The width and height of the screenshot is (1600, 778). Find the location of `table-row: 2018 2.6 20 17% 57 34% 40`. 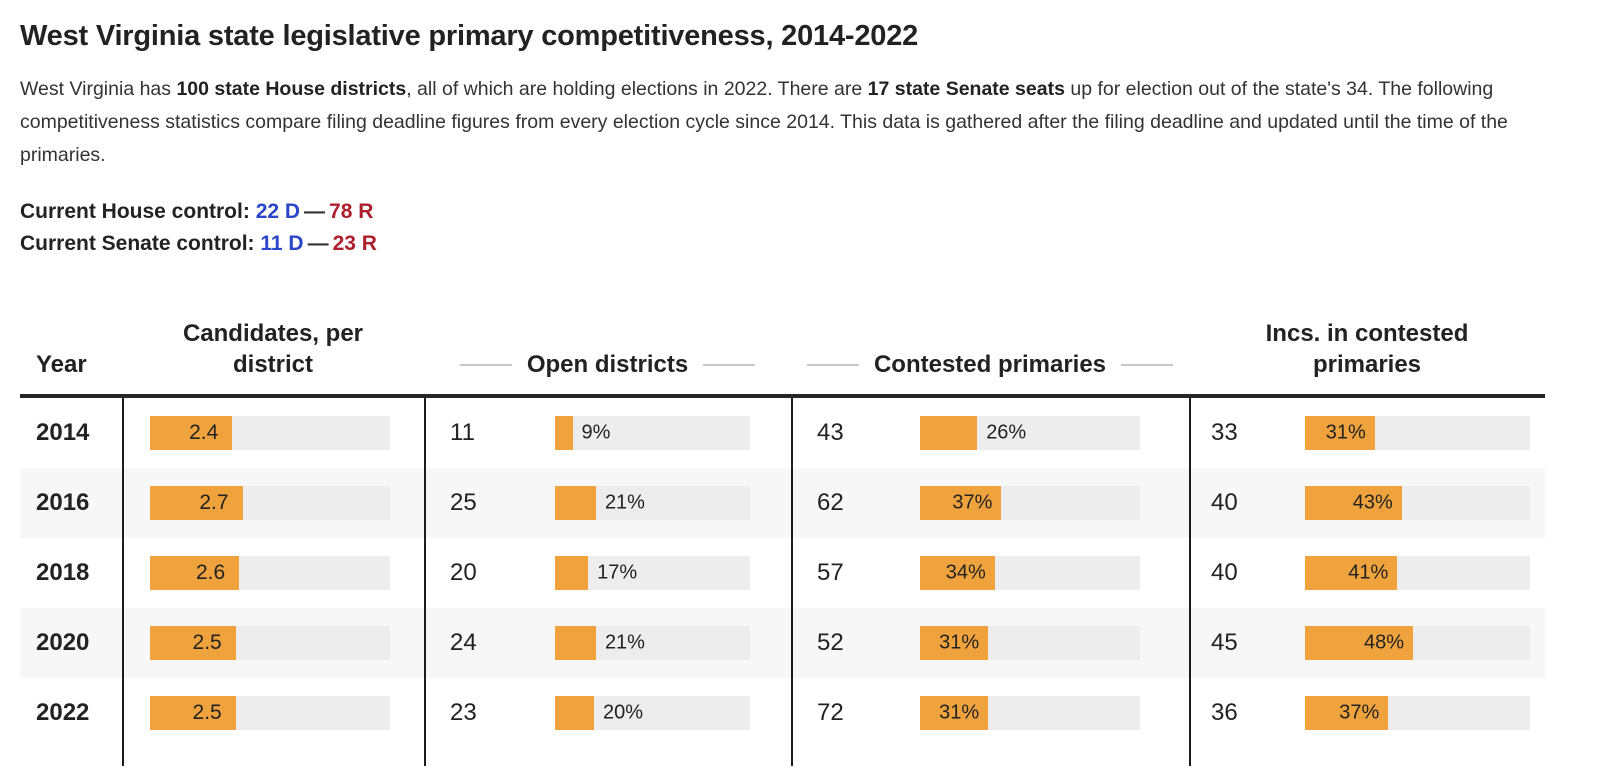

table-row: 2018 2.6 20 17% 57 34% 40 is located at coordinates (782, 573).